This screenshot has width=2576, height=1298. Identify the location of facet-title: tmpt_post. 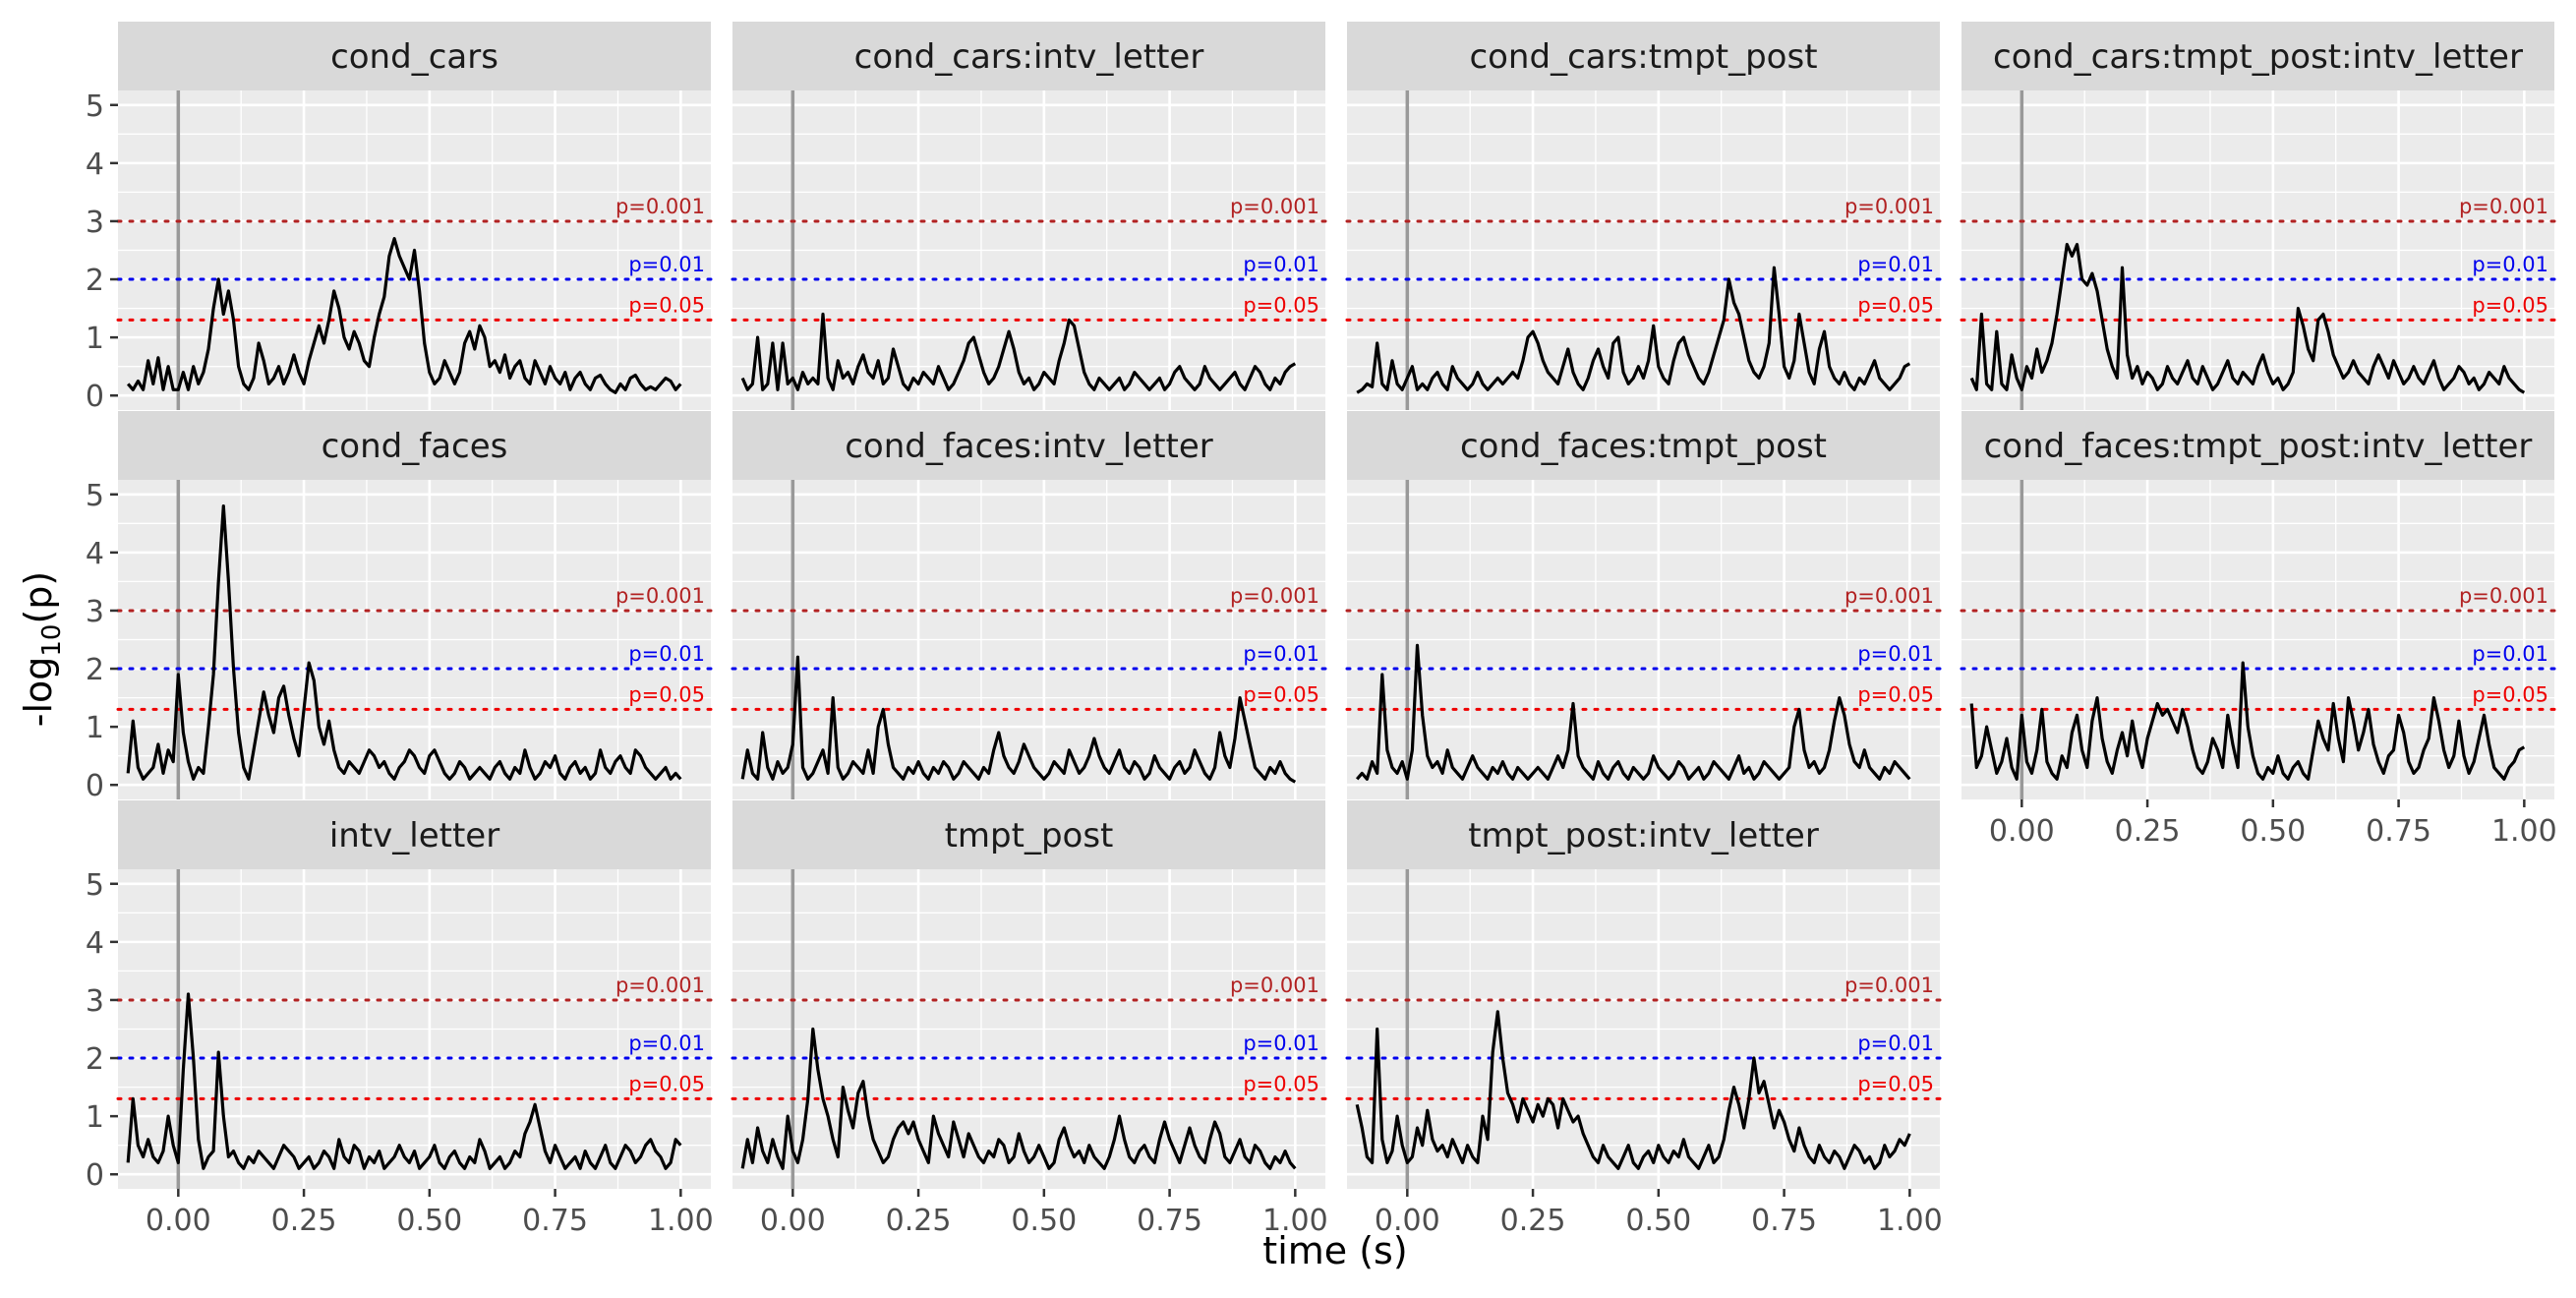
(1029, 836).